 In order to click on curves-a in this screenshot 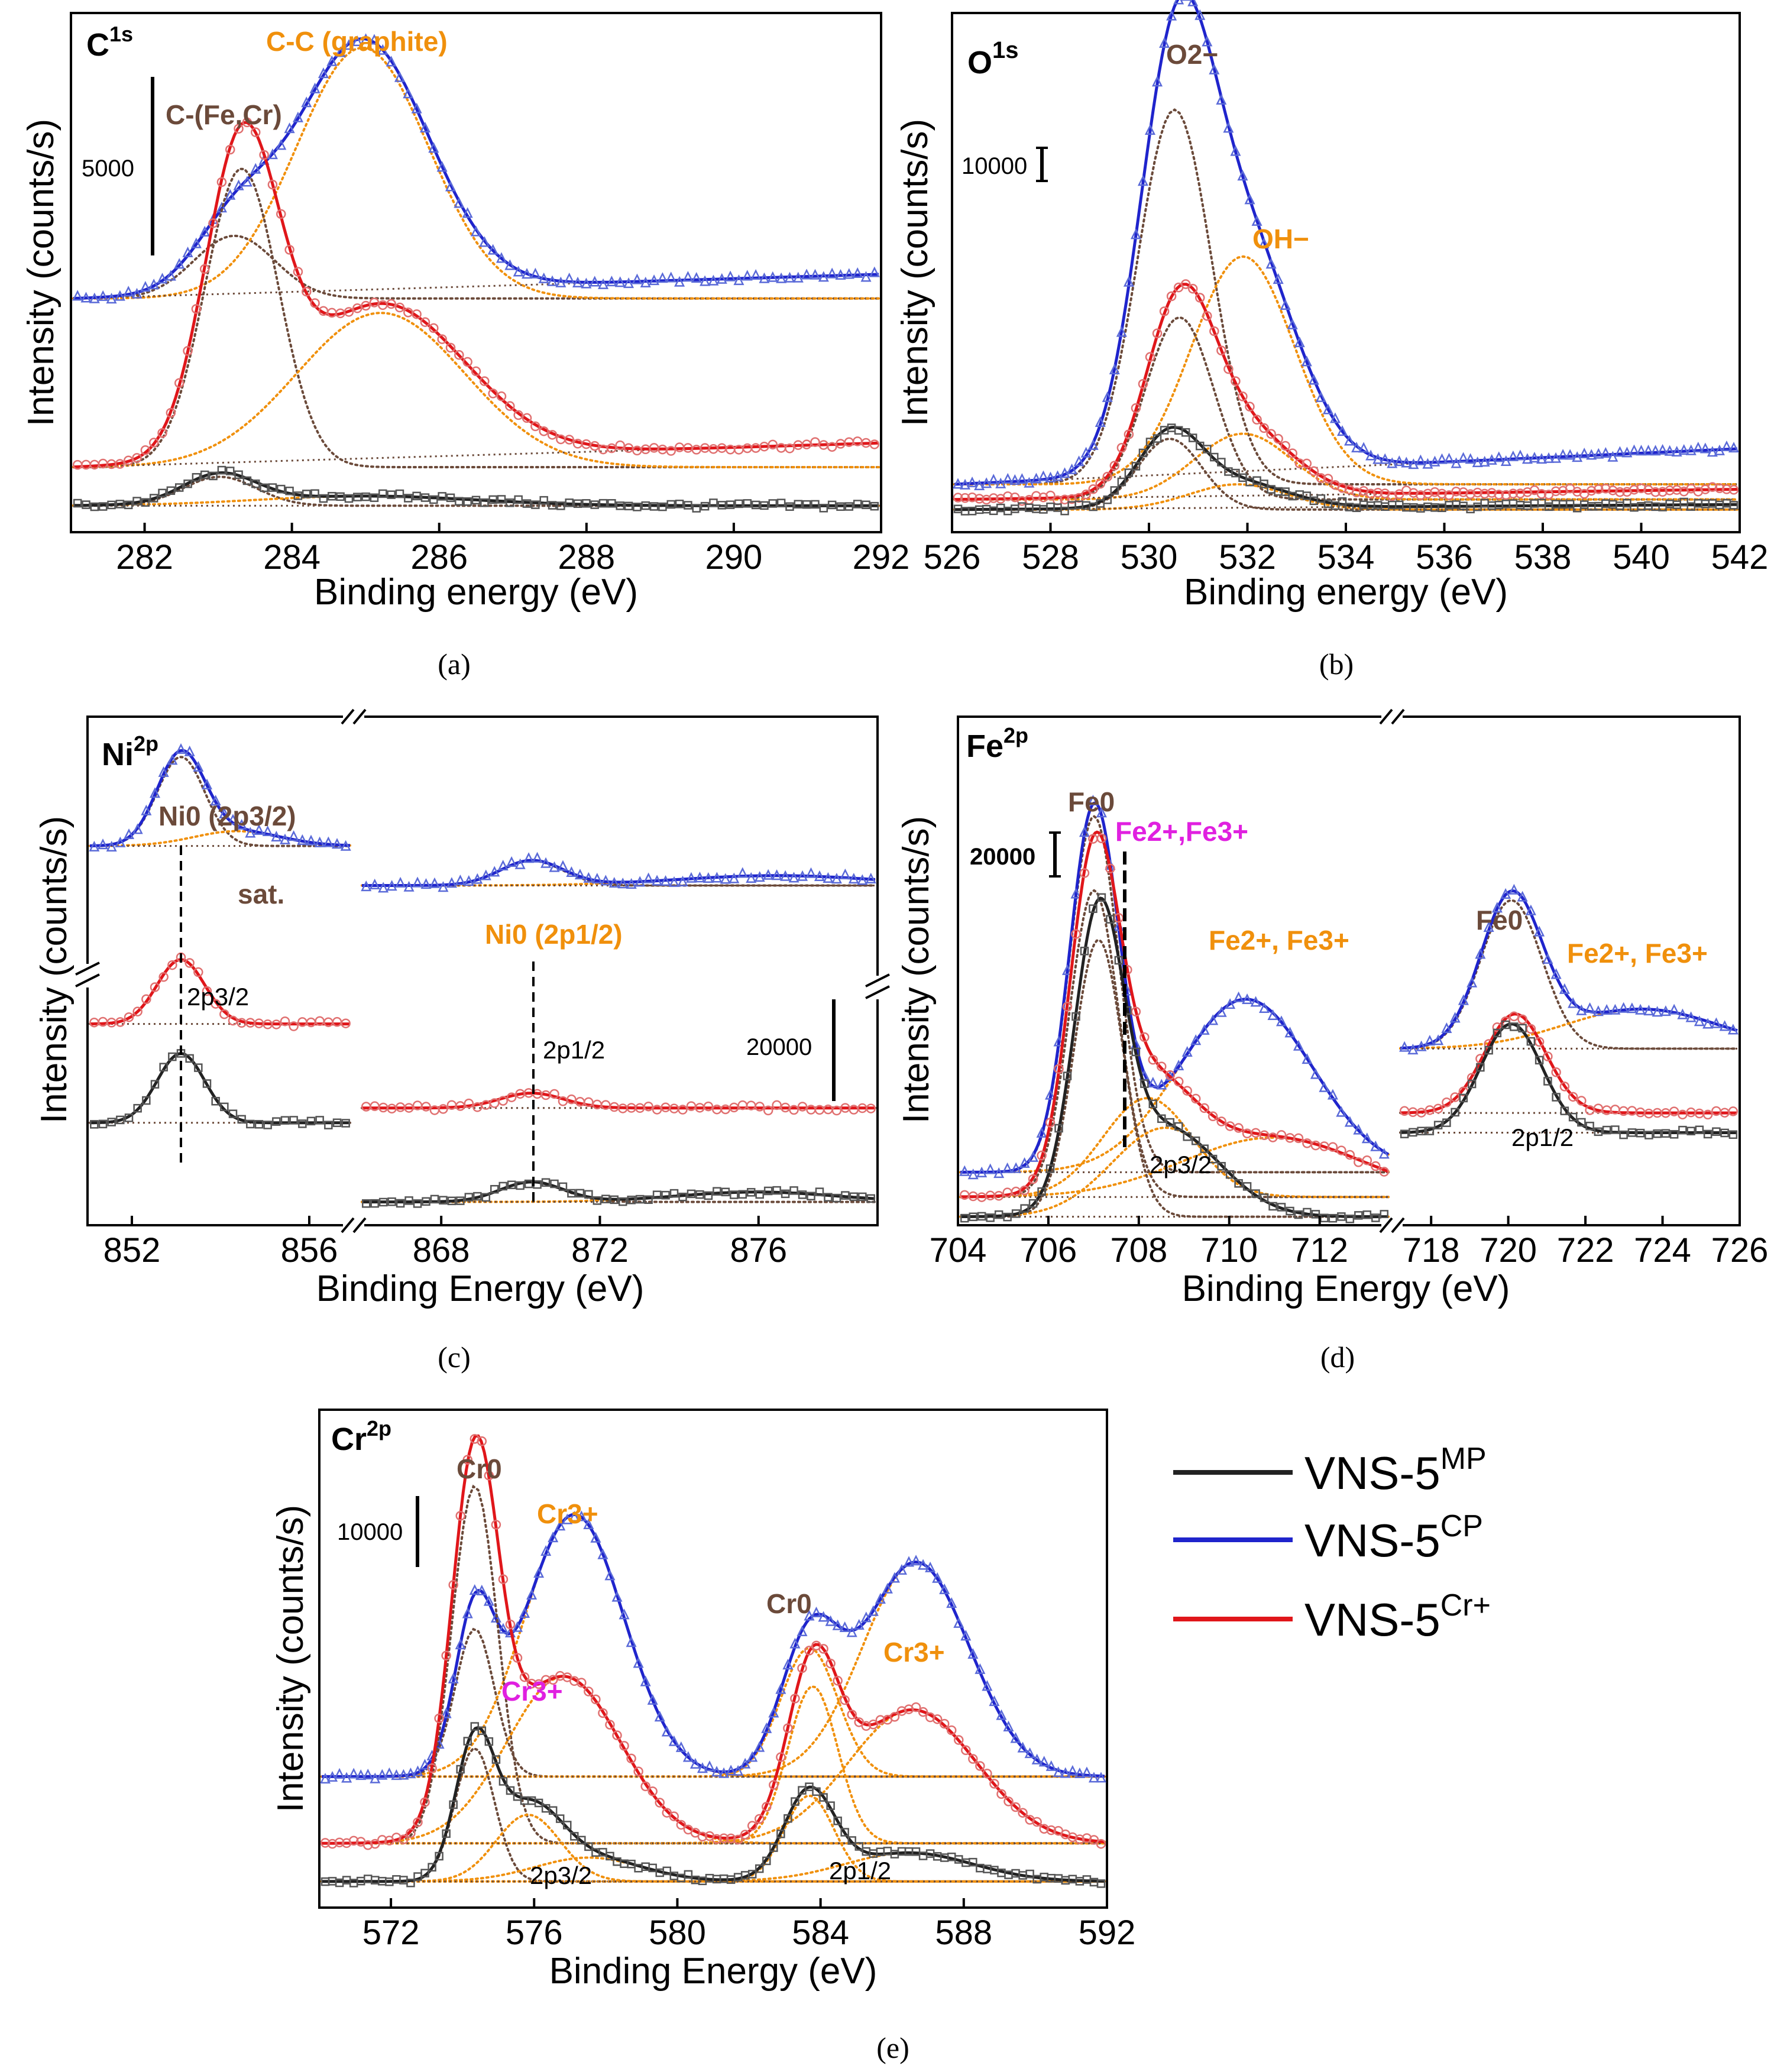, I will do `click(476, 273)`.